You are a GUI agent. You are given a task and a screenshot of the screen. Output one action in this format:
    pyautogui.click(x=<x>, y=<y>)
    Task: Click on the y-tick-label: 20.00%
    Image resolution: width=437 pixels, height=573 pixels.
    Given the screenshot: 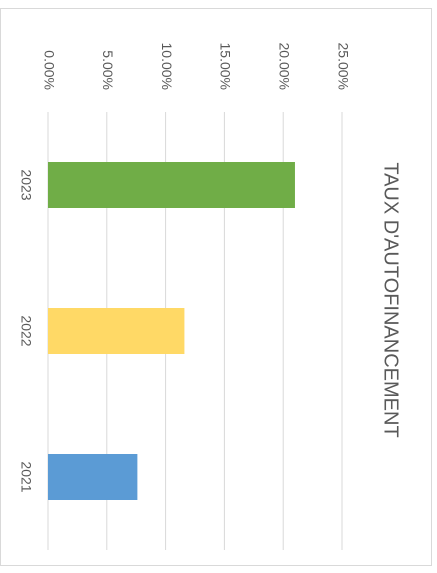 What is the action you would take?
    pyautogui.click(x=284, y=66)
    